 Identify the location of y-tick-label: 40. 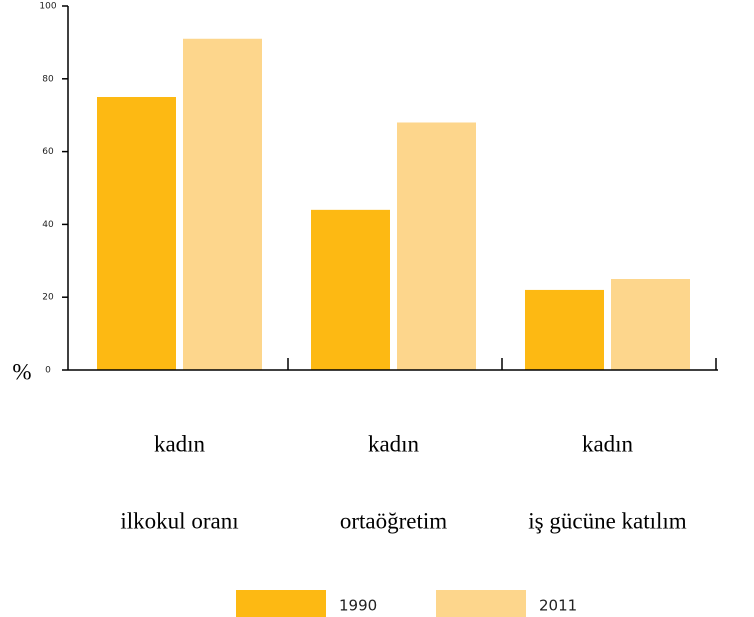
(48, 225).